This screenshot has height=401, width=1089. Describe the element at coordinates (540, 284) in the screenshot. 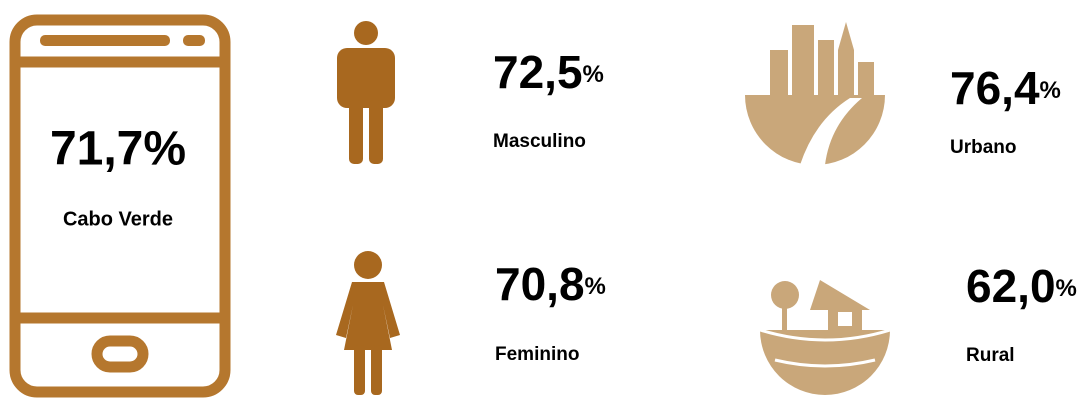

I see `stat-number: 70,8` at that location.